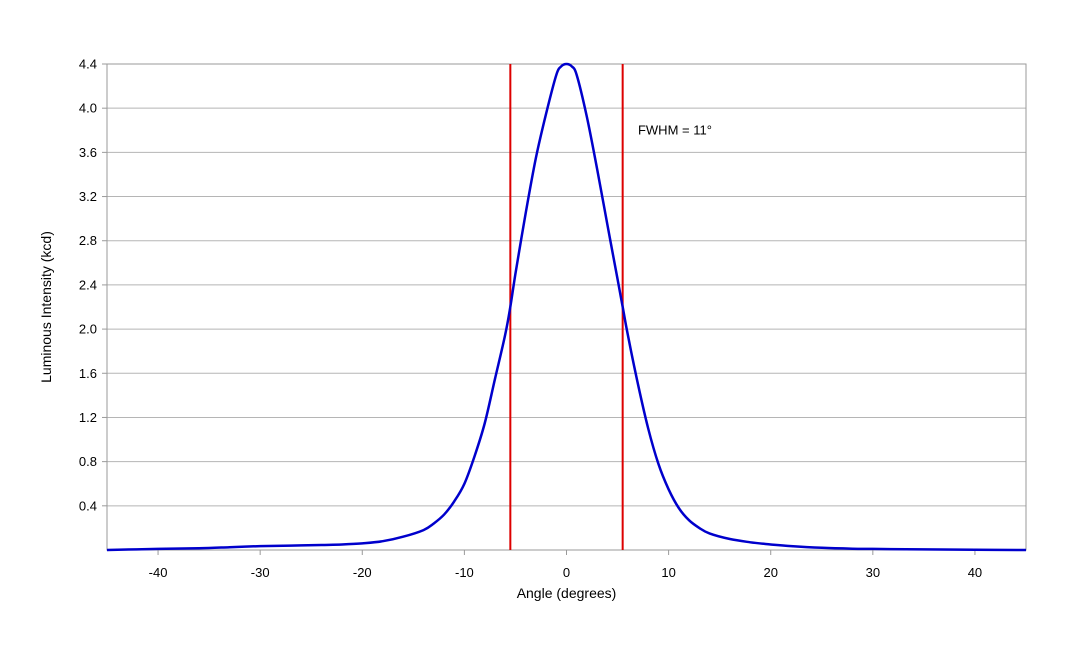 The width and height of the screenshot is (1080, 648). Describe the element at coordinates (566, 572) in the screenshot. I see `x-tick-label: 0` at that location.